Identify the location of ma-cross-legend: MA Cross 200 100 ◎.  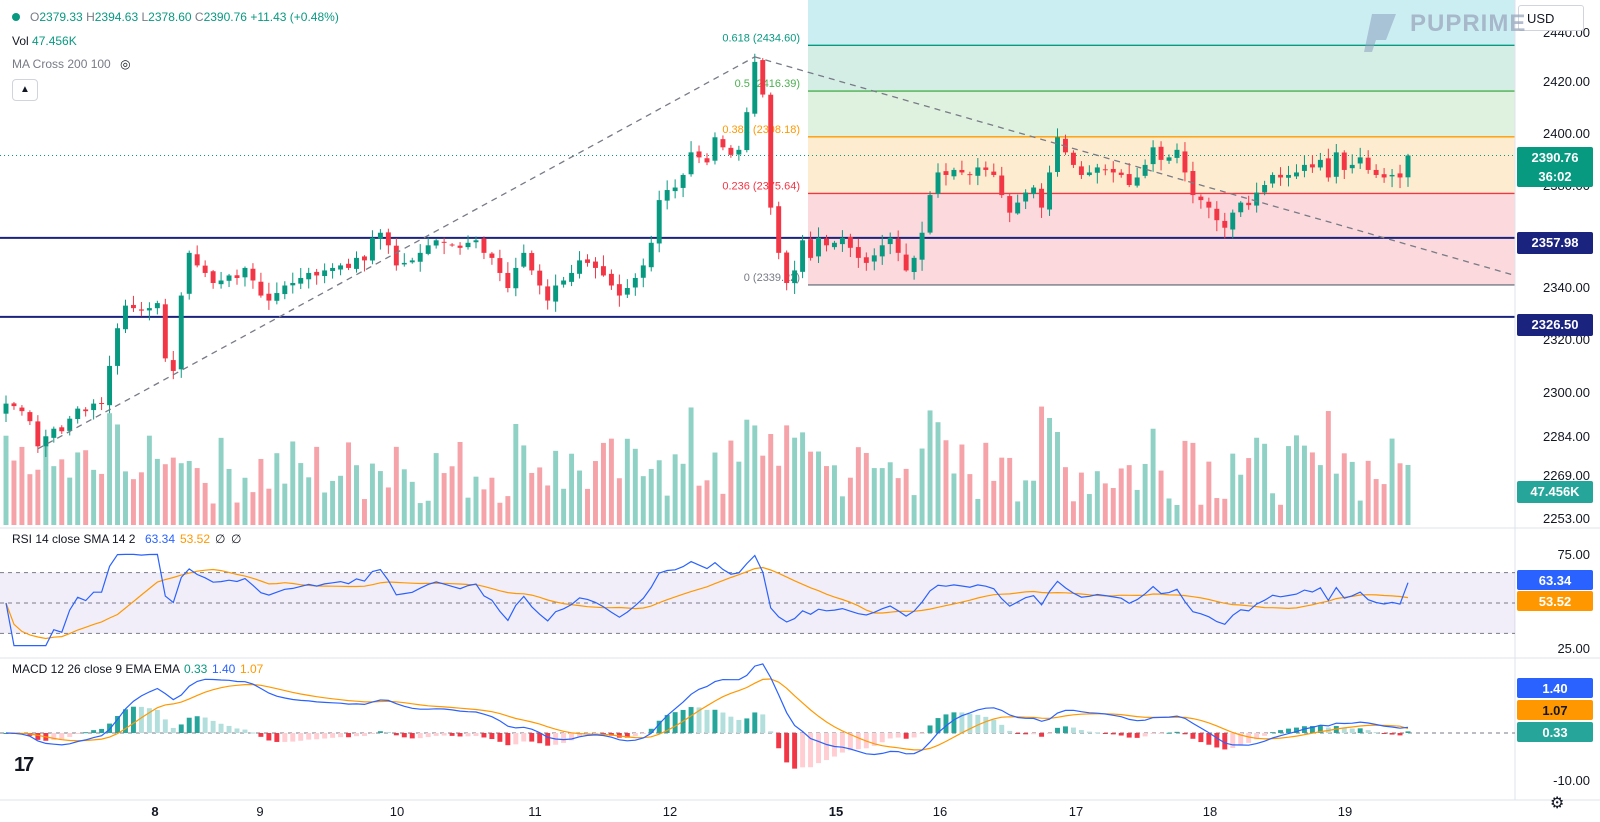
(71, 64).